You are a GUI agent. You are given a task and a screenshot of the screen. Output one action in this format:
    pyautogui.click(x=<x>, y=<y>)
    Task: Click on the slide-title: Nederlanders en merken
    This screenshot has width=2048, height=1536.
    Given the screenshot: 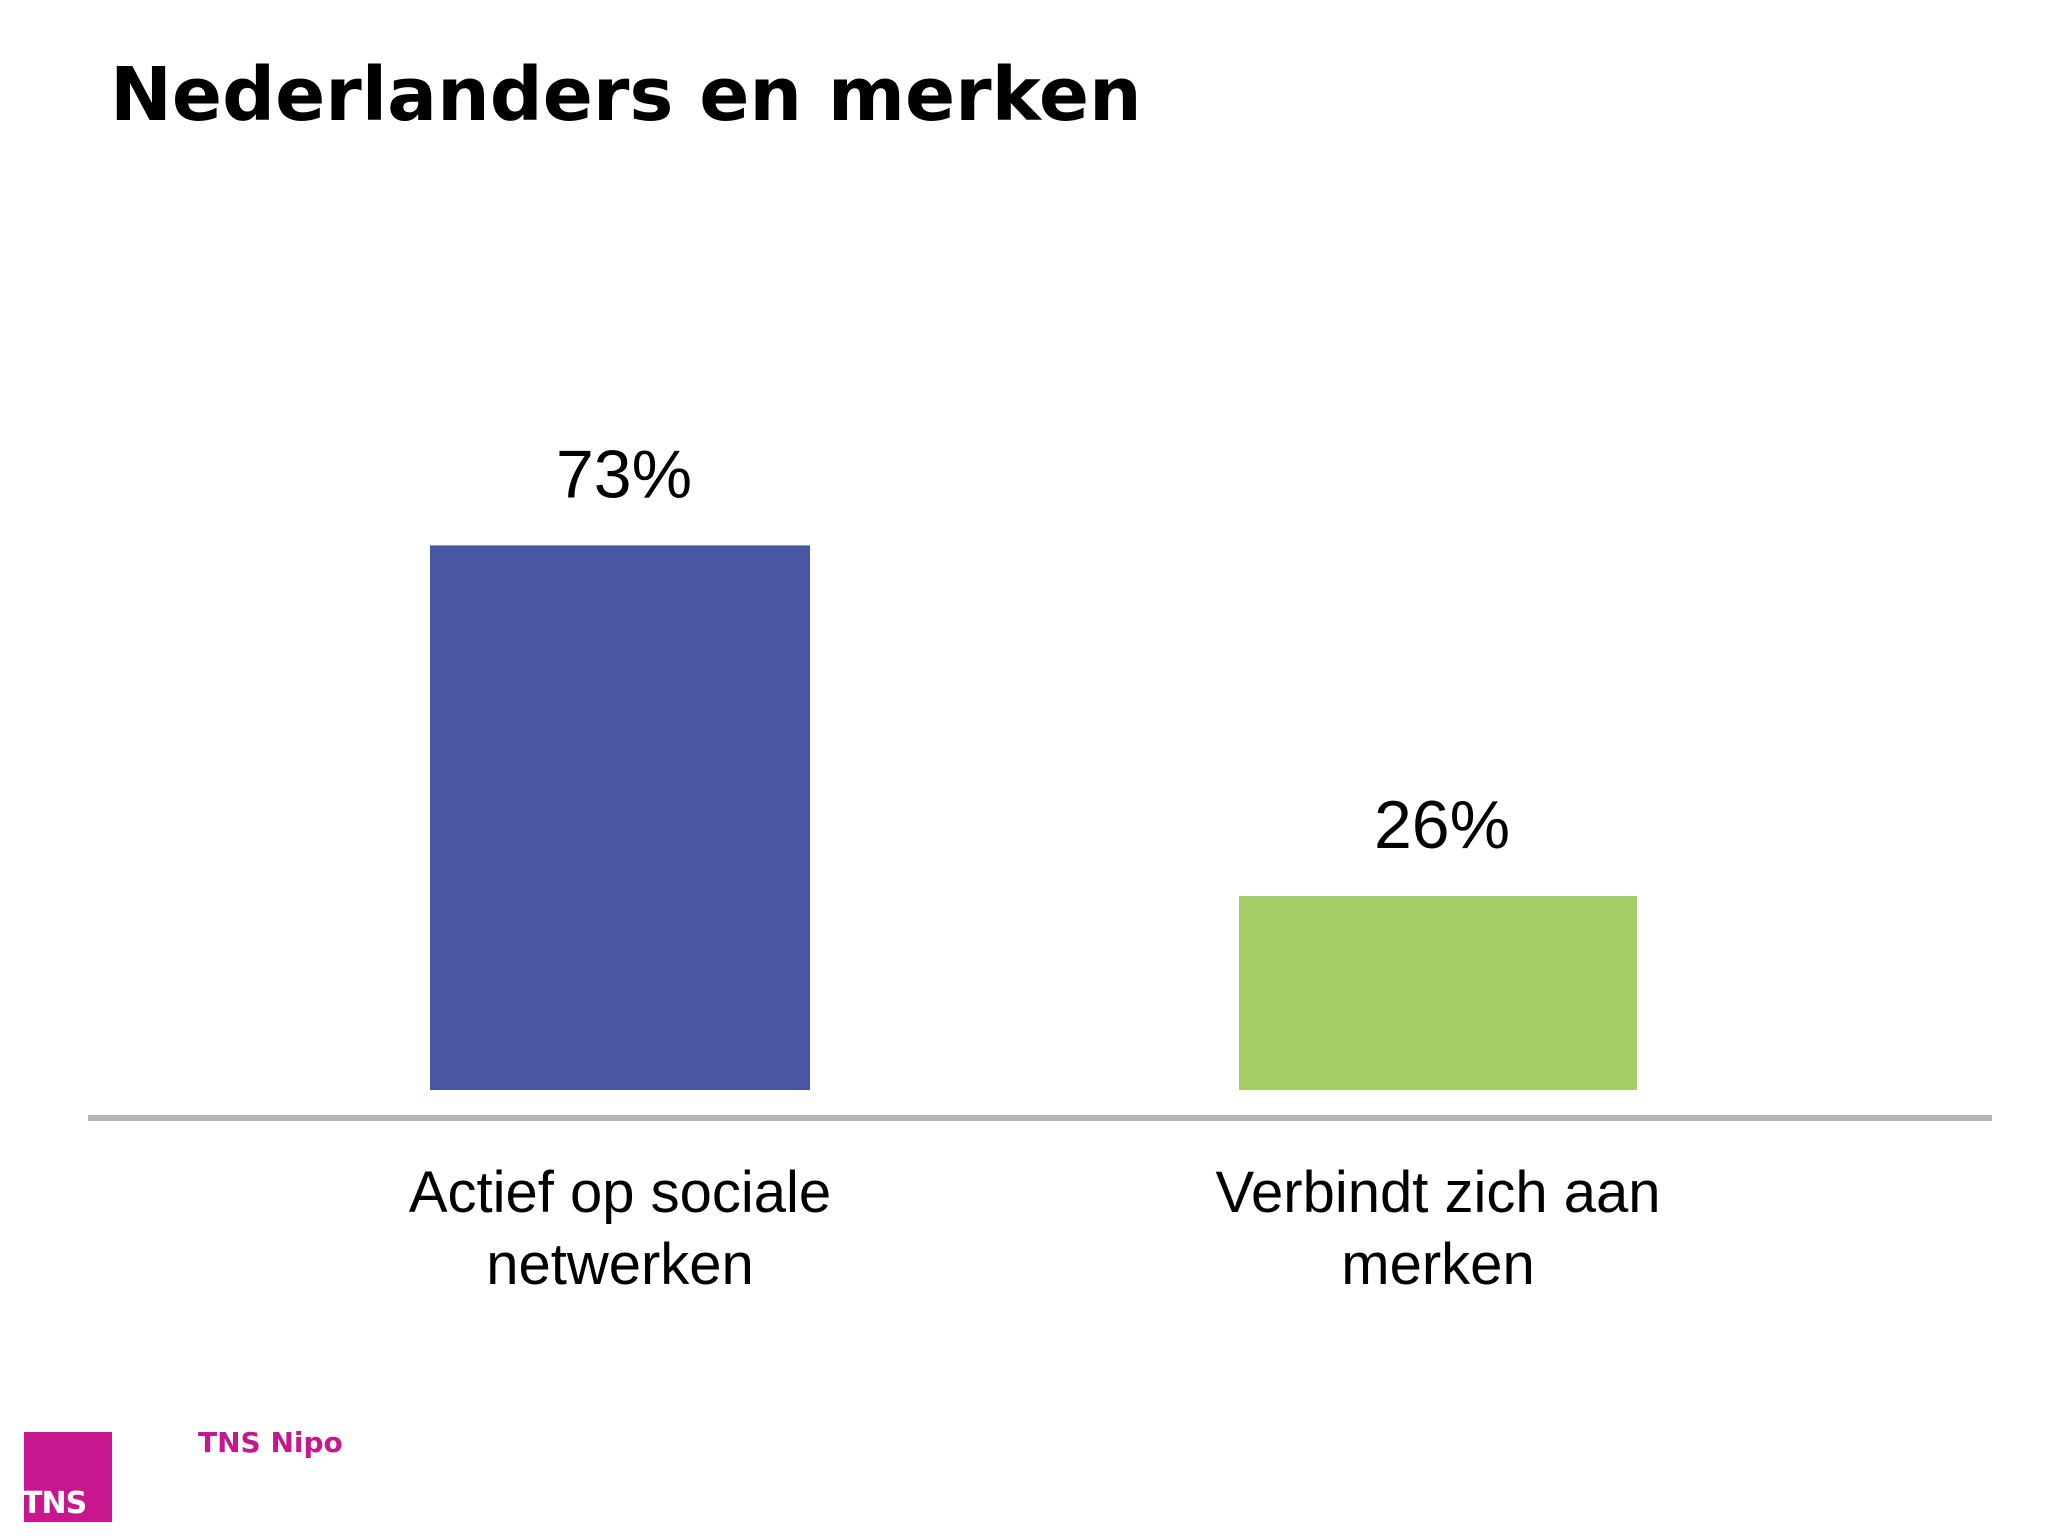 What is the action you would take?
    pyautogui.click(x=626, y=95)
    